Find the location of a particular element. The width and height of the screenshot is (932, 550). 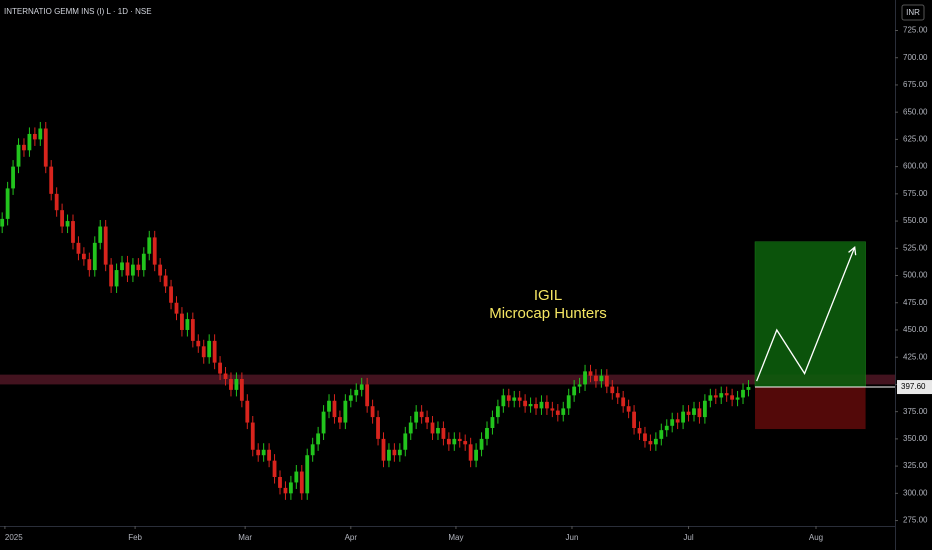

currency-label: INR is located at coordinates (913, 12).